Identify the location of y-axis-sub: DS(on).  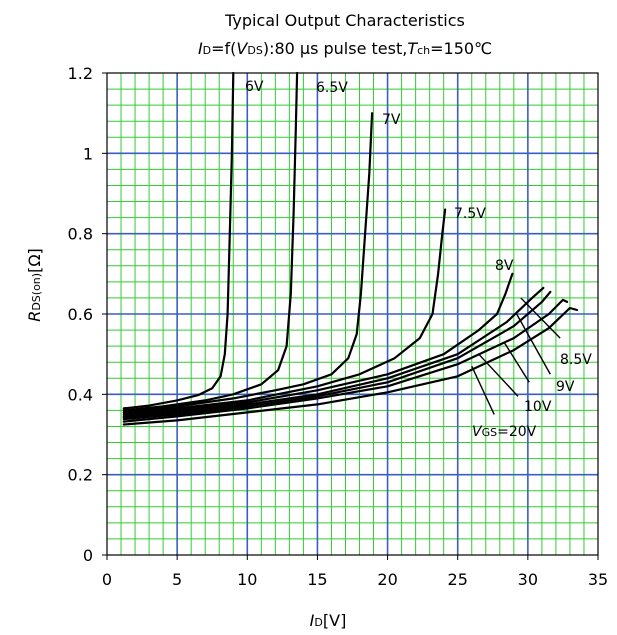
(36, 292).